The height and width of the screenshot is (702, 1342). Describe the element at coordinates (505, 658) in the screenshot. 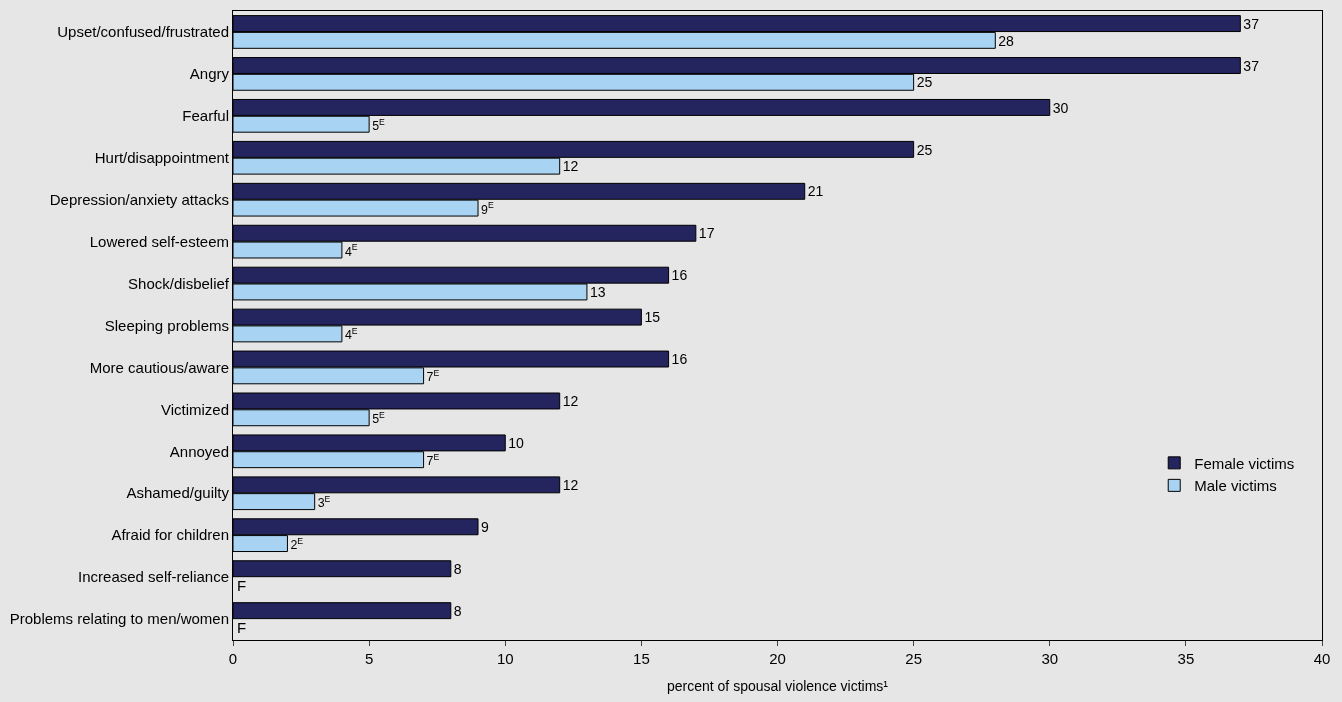

I see `x-tick-label: 10` at that location.